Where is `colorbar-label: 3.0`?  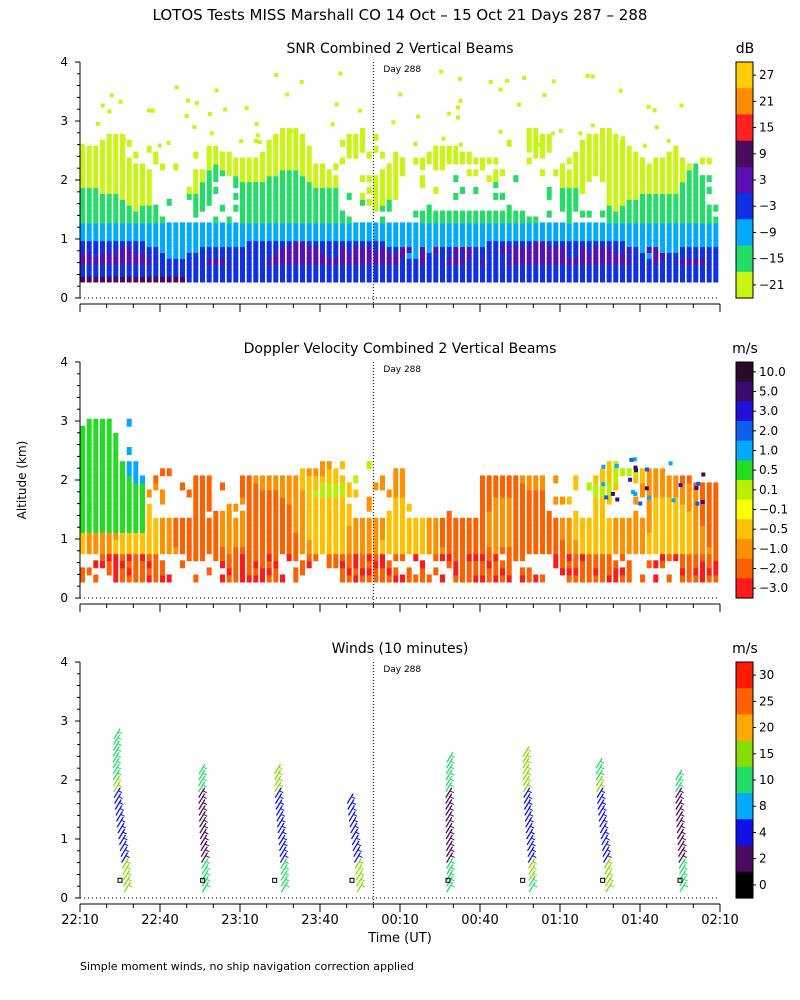 colorbar-label: 3.0 is located at coordinates (768, 411).